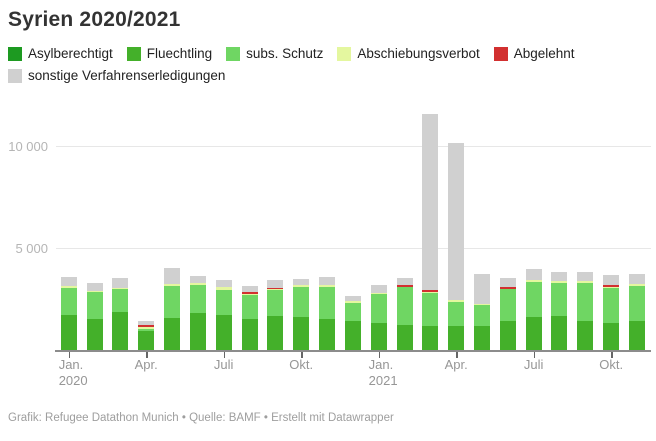 The height and width of the screenshot is (441, 656). I want to click on bar-apr-2020, so click(146, 336).